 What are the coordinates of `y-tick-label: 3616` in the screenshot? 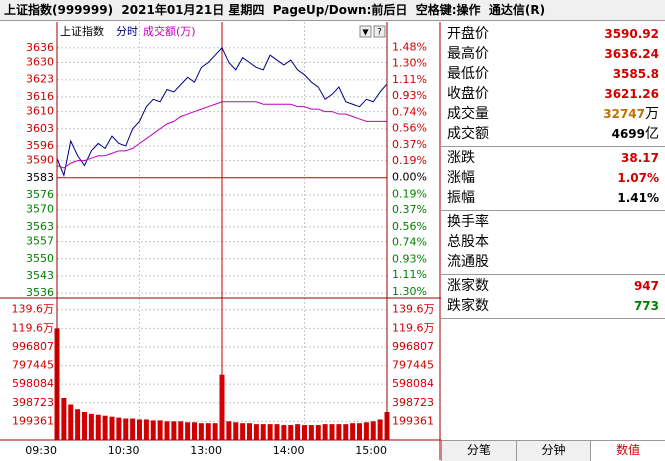 It's located at (40, 96).